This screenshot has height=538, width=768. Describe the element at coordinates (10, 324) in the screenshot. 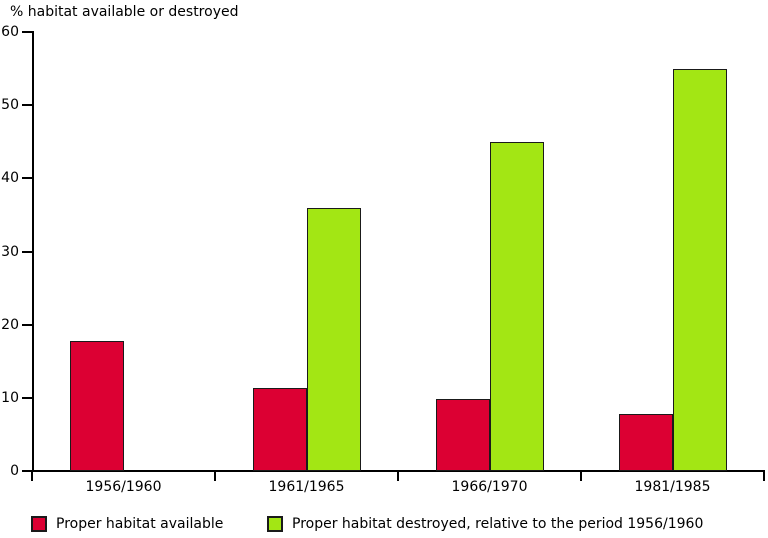

I see `y-axis-tick-label: 20` at that location.